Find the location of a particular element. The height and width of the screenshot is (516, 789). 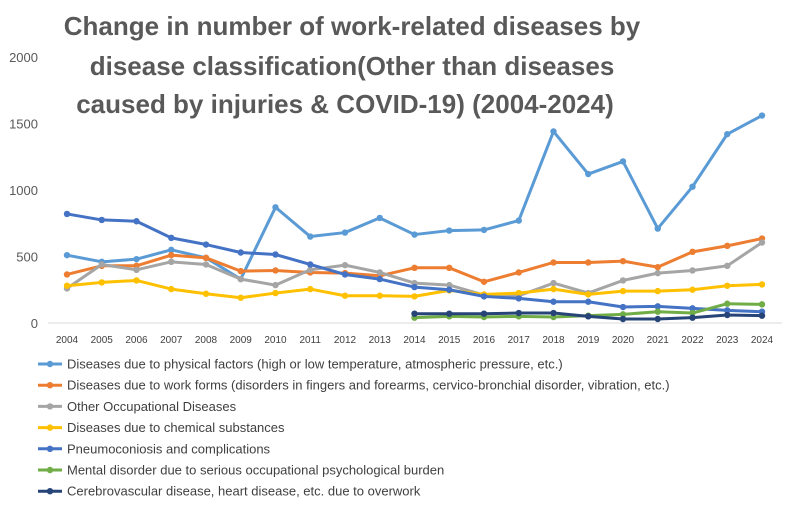

x-tick-label: 2021 is located at coordinates (658, 340).